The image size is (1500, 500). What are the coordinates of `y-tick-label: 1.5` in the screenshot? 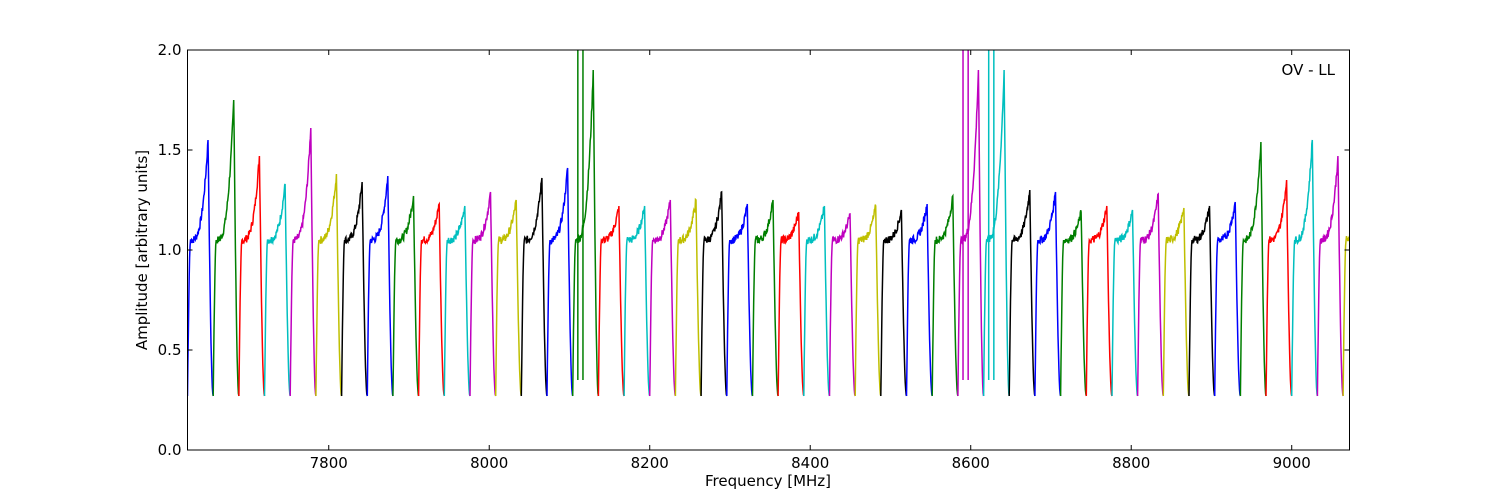 It's located at (170, 150).